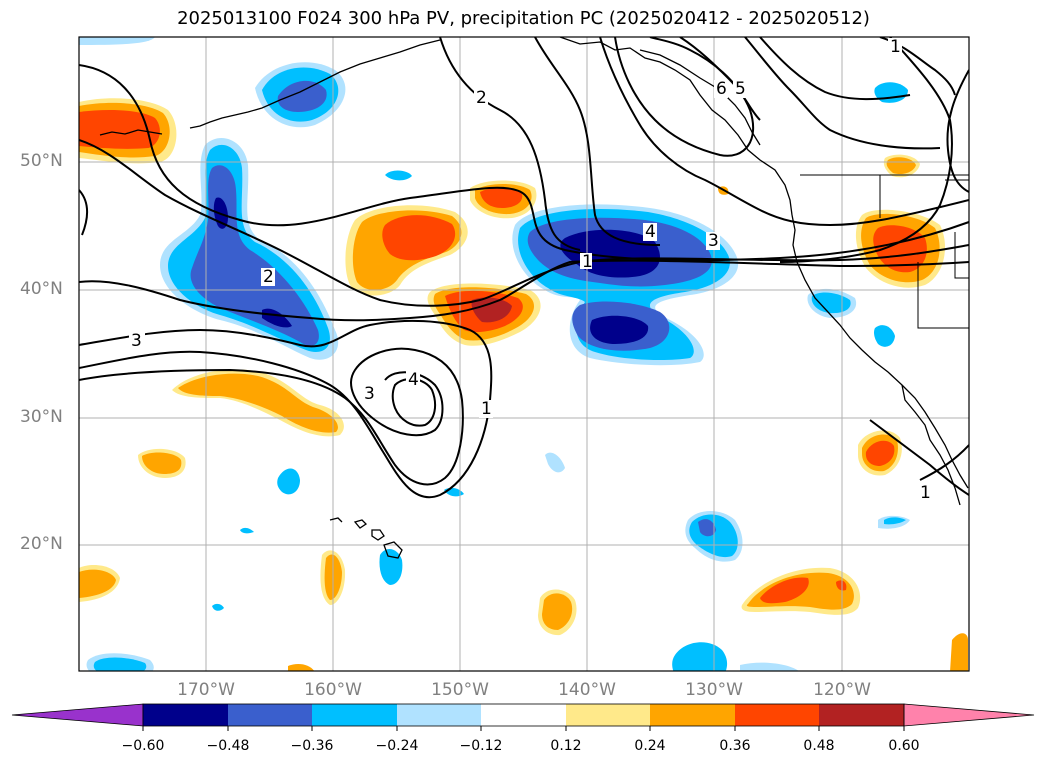 Image resolution: width=1047 pixels, height=765 pixels. What do you see at coordinates (312, 746) in the screenshot?
I see `colorbar-tick-label: −0.36` at bounding box center [312, 746].